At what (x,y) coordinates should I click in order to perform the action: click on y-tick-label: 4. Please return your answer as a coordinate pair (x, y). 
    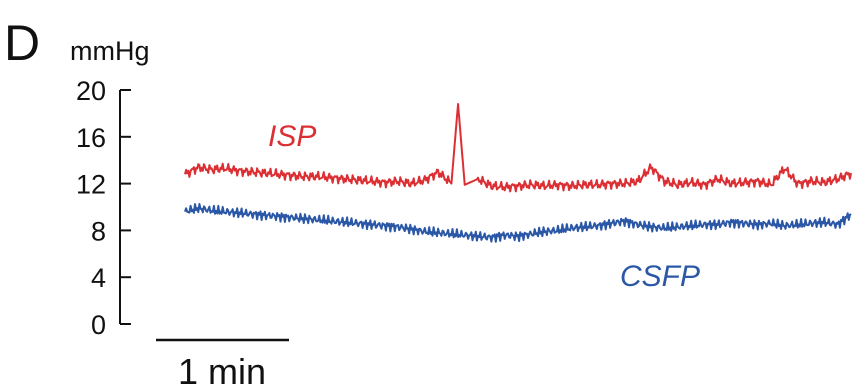
    Looking at the image, I should click on (98, 278).